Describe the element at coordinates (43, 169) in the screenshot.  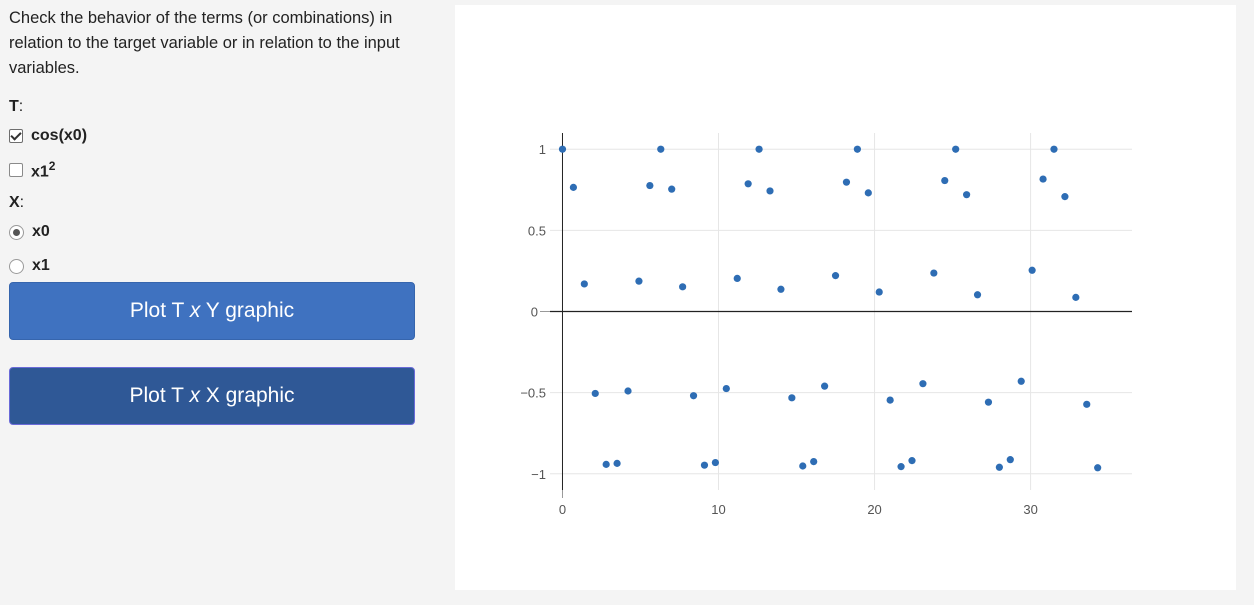
I see `term-label-x1-squared: x12` at that location.